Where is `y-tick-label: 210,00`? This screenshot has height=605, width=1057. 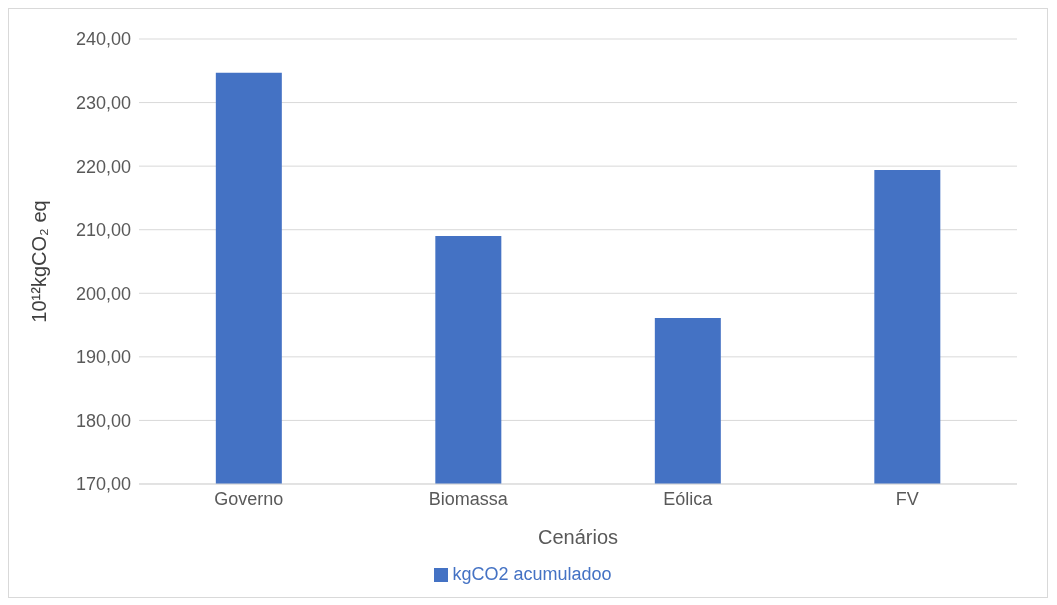 y-tick-label: 210,00 is located at coordinates (103, 230).